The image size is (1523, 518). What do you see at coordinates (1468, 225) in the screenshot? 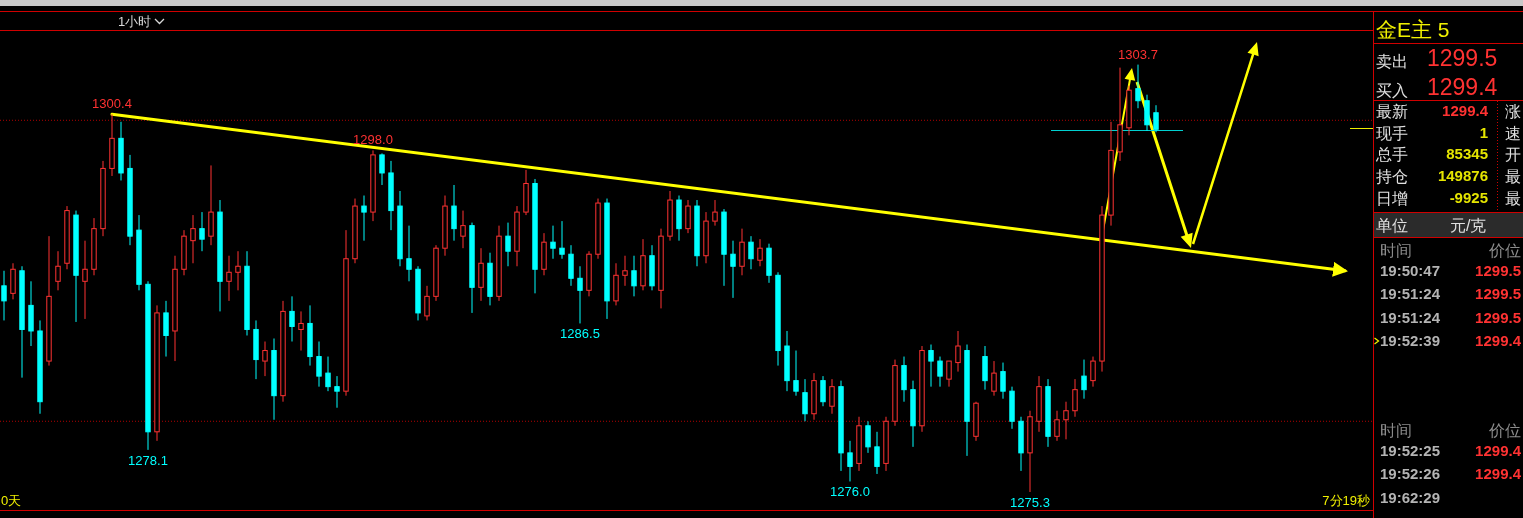
I see `text: 元/克` at bounding box center [1468, 225].